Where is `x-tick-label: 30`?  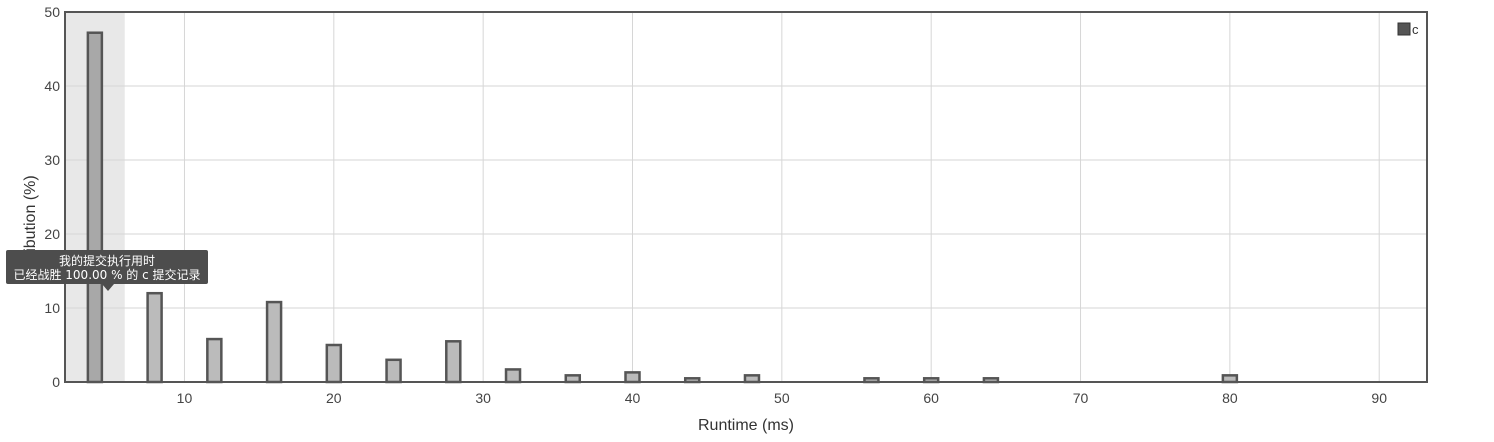
x-tick-label: 30 is located at coordinates (483, 398).